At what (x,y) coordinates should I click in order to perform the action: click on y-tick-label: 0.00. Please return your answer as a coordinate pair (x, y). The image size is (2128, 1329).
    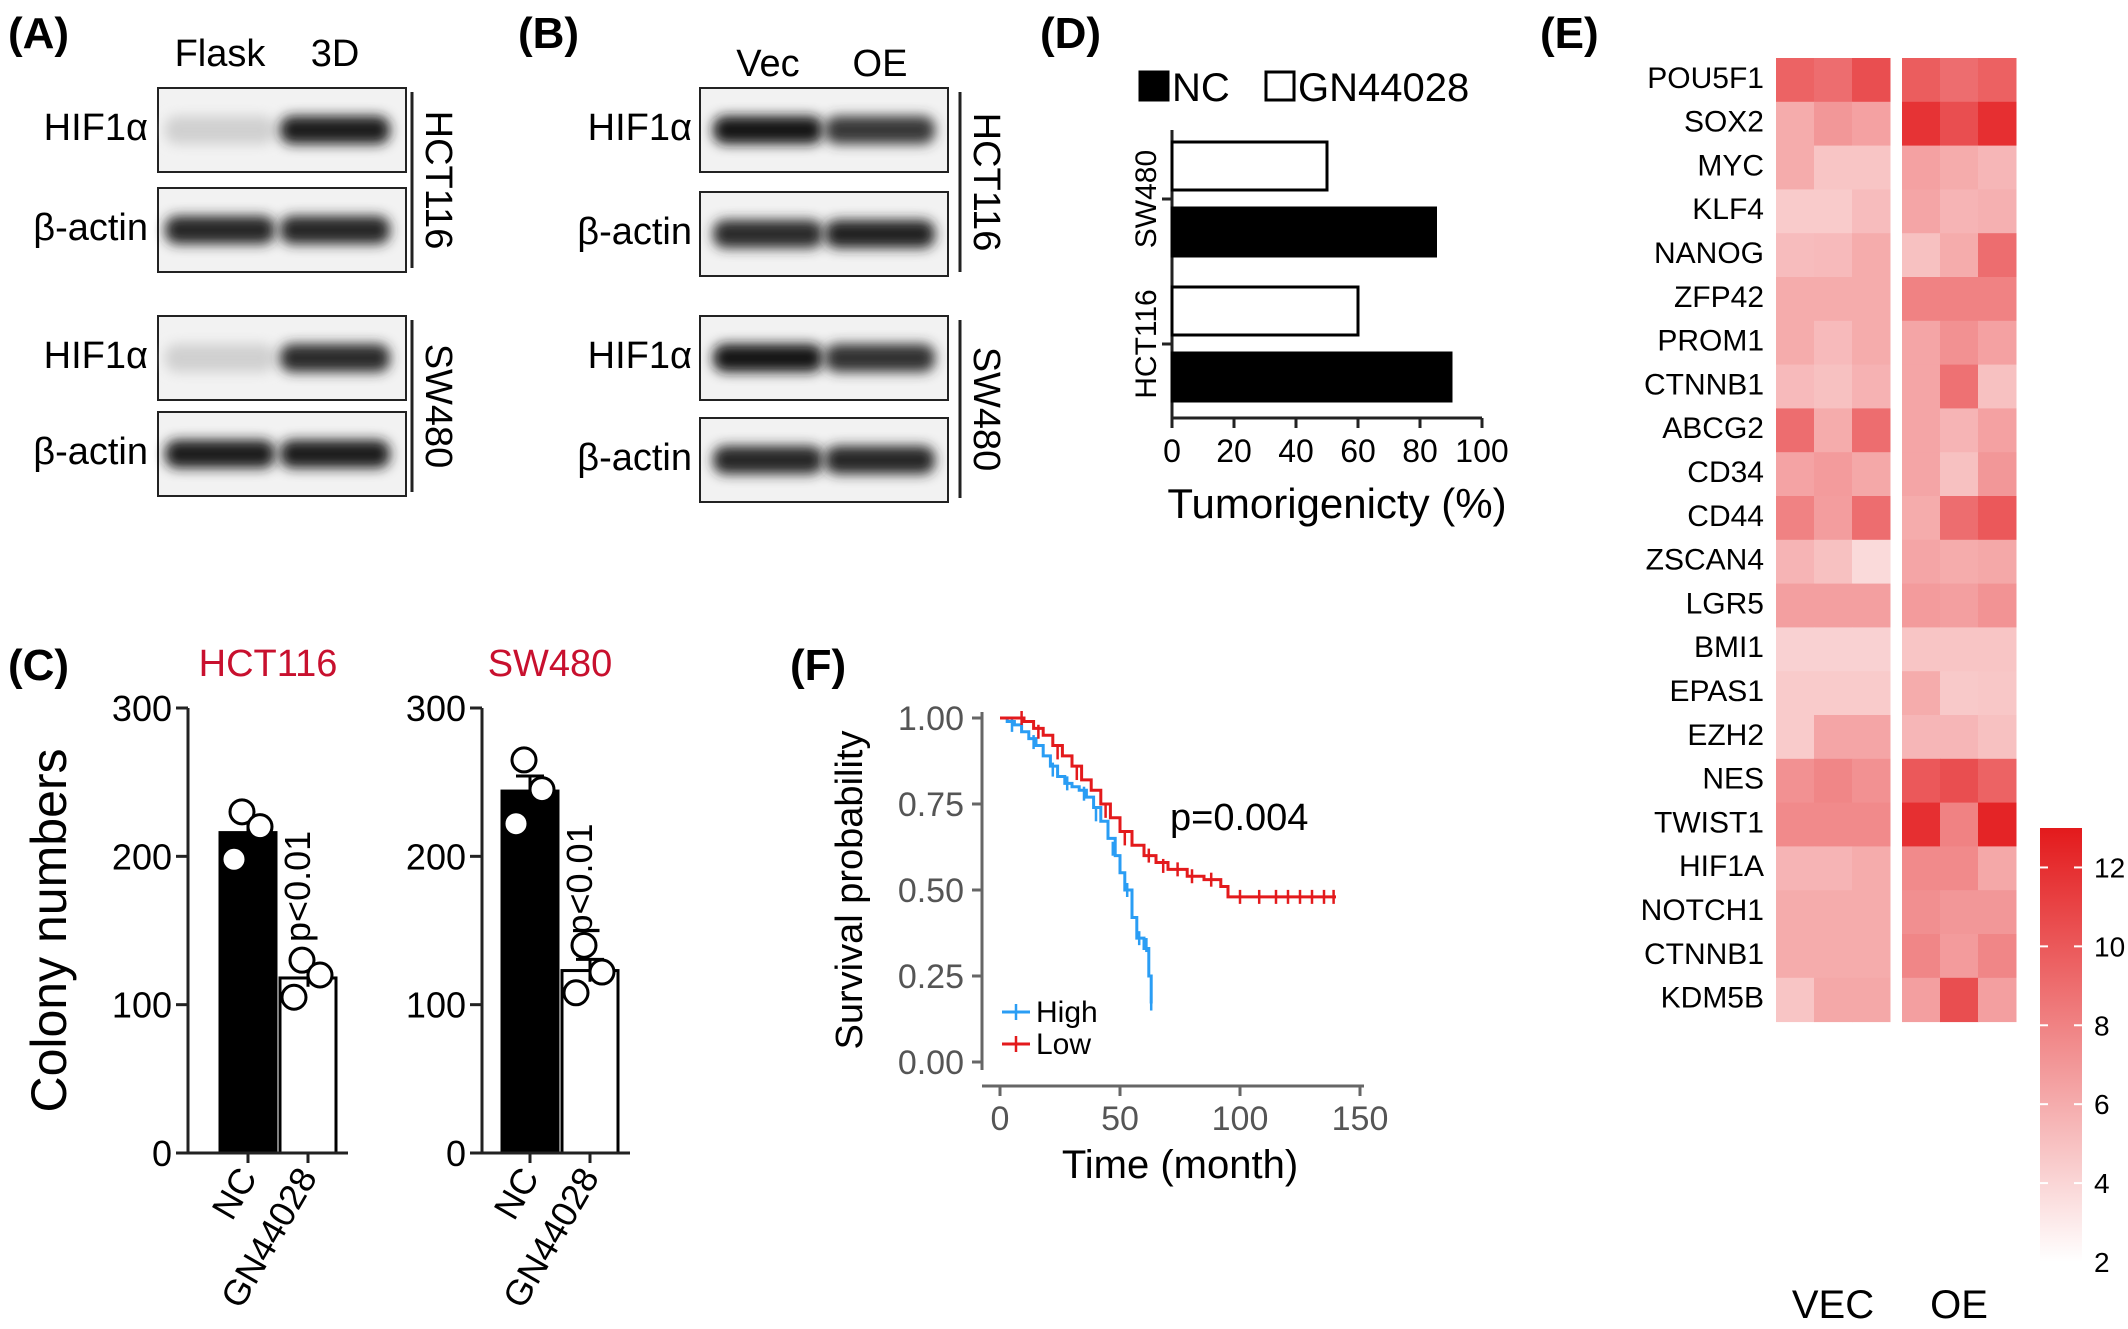
    Looking at the image, I should click on (931, 1063).